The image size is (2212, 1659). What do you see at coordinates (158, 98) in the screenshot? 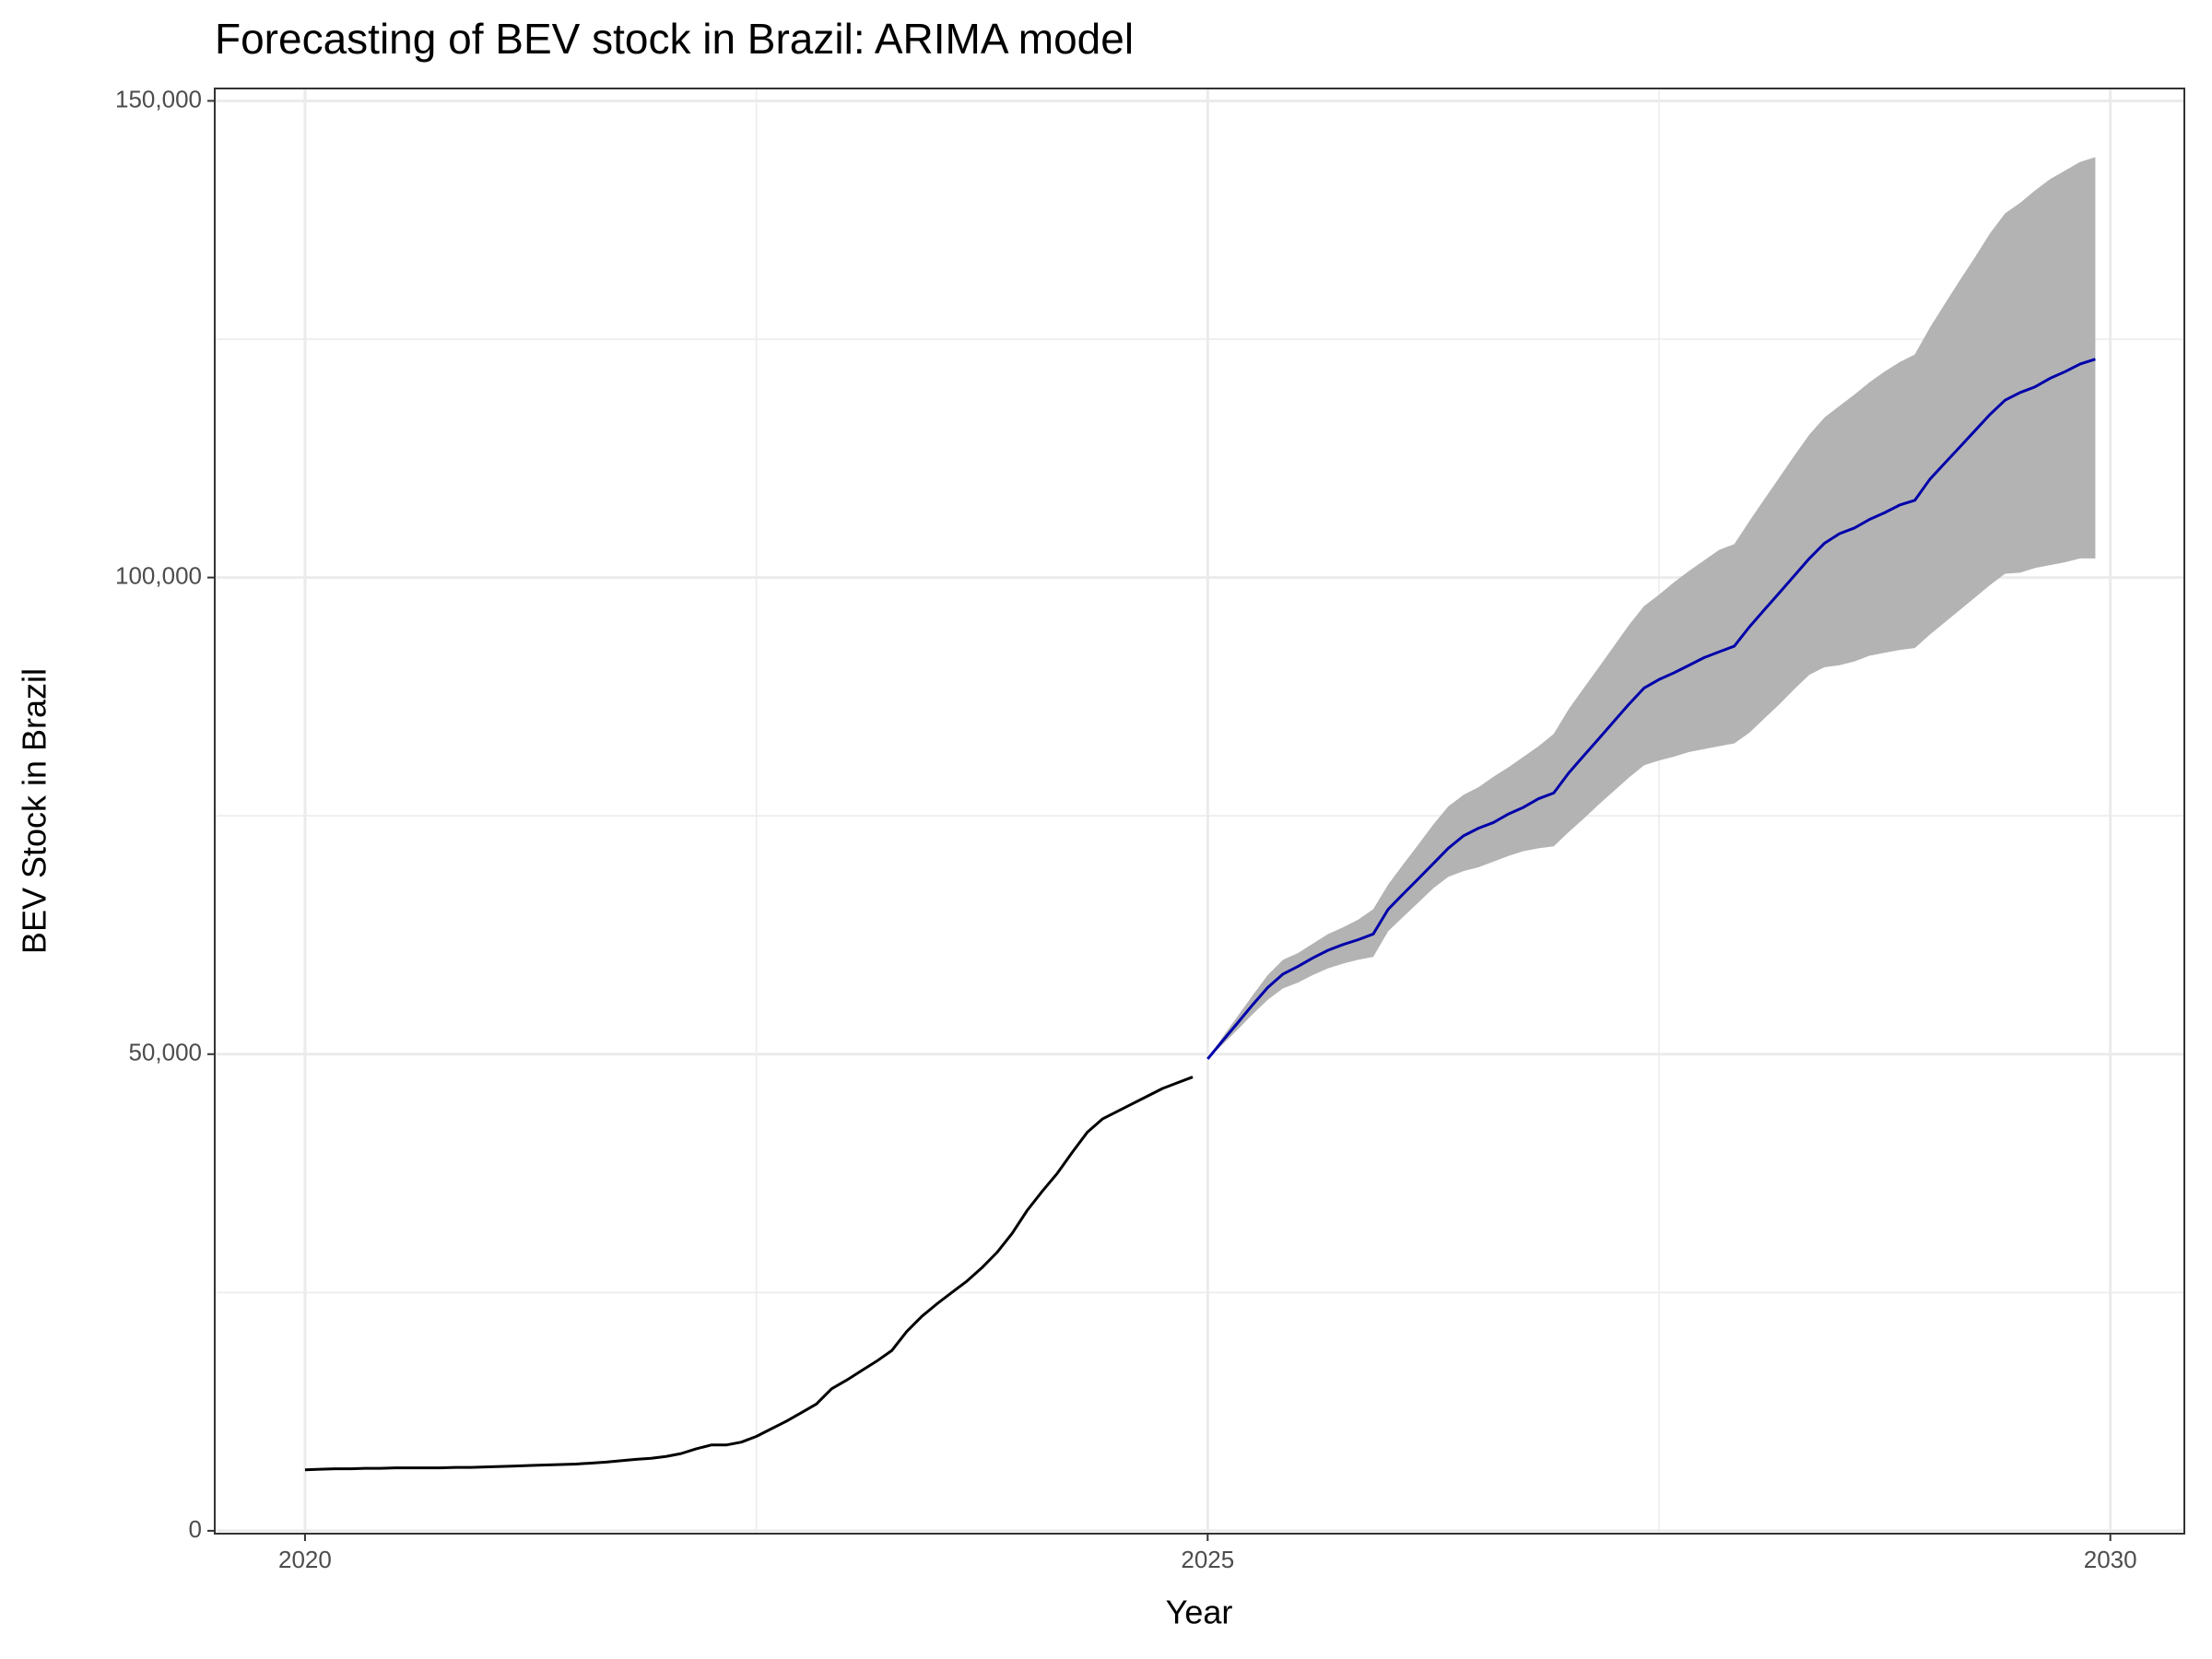
I see `y-tick-label: 150,000` at bounding box center [158, 98].